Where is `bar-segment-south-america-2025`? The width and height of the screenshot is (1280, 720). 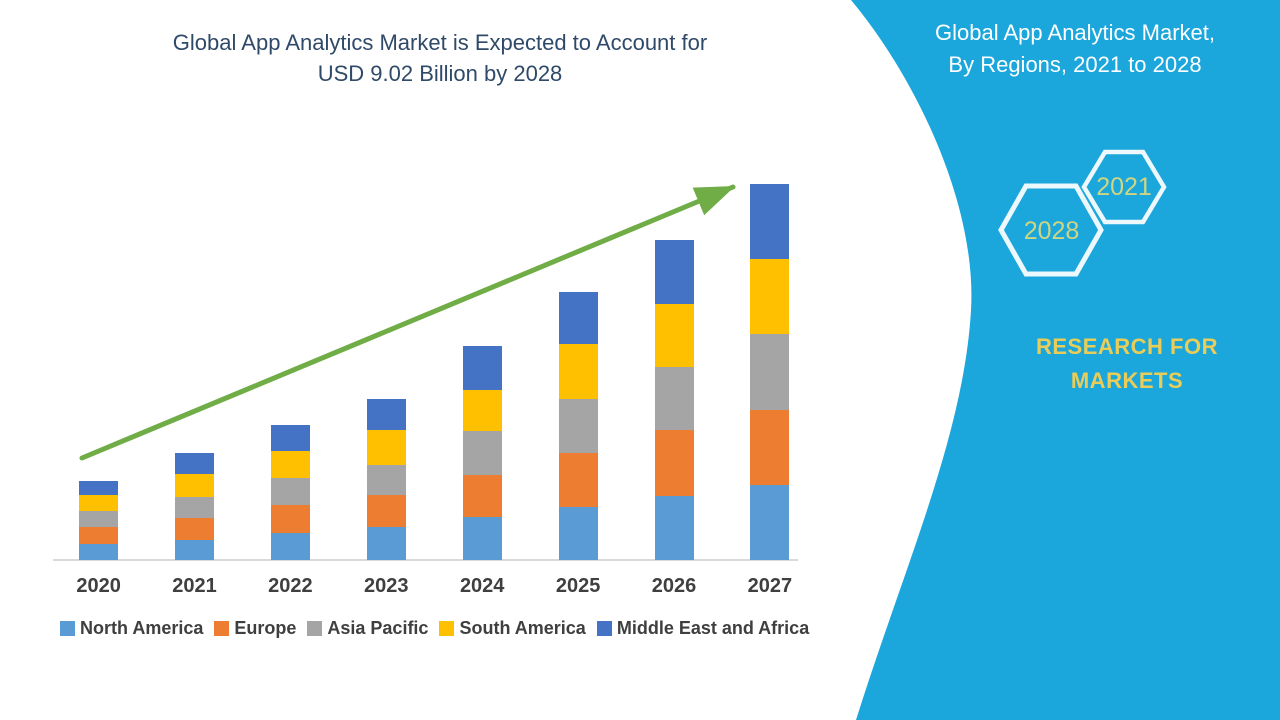
bar-segment-south-america-2025 is located at coordinates (578, 371).